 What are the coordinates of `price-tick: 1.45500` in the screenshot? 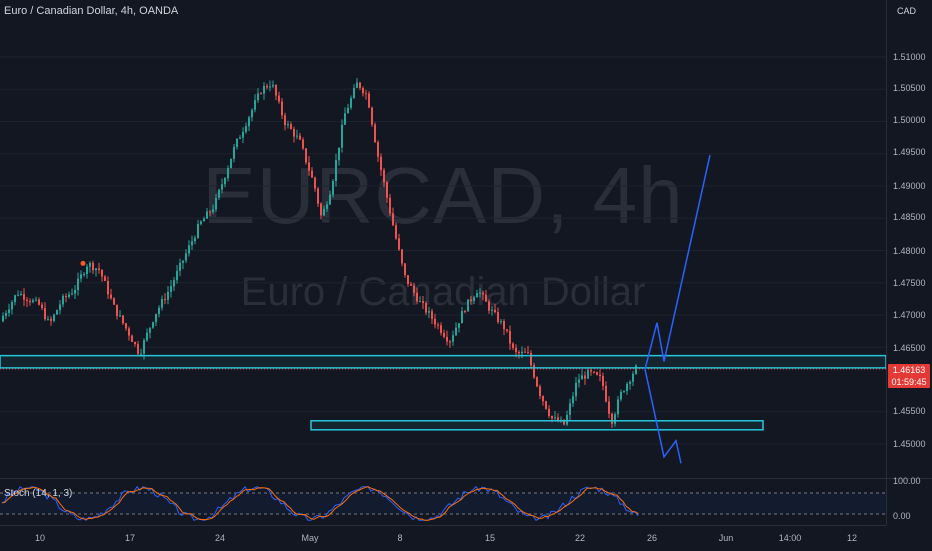 It's located at (909, 411).